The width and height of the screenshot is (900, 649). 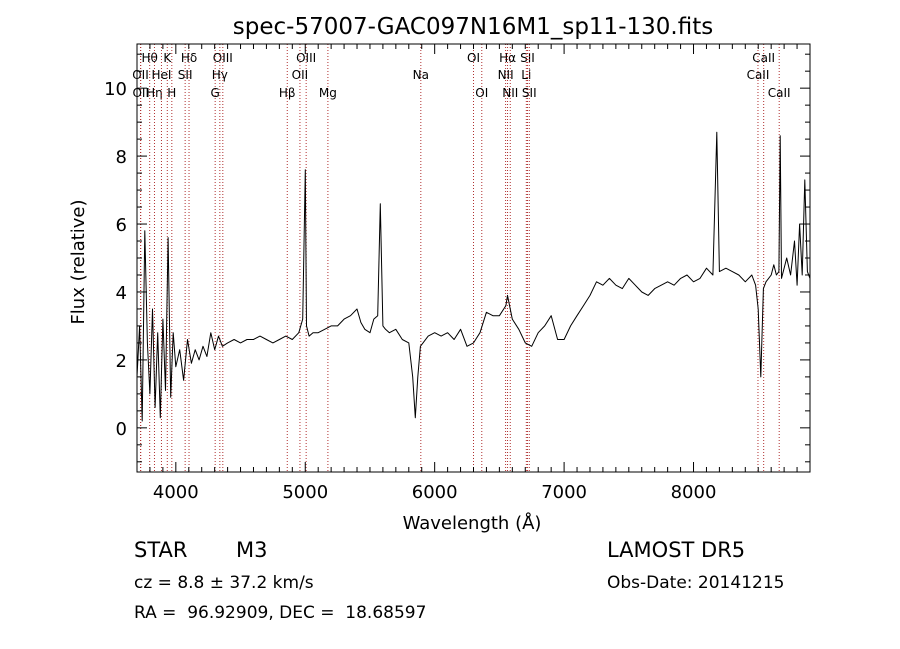 I want to click on y-tick-label: 4, so click(x=121, y=293).